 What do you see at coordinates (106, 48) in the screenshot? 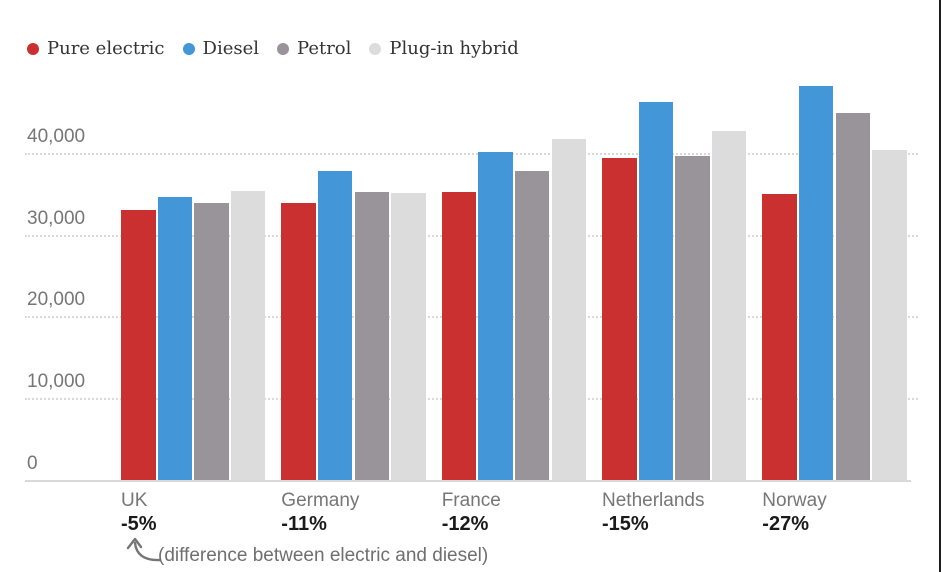
I see `legend-label: Pure electric` at bounding box center [106, 48].